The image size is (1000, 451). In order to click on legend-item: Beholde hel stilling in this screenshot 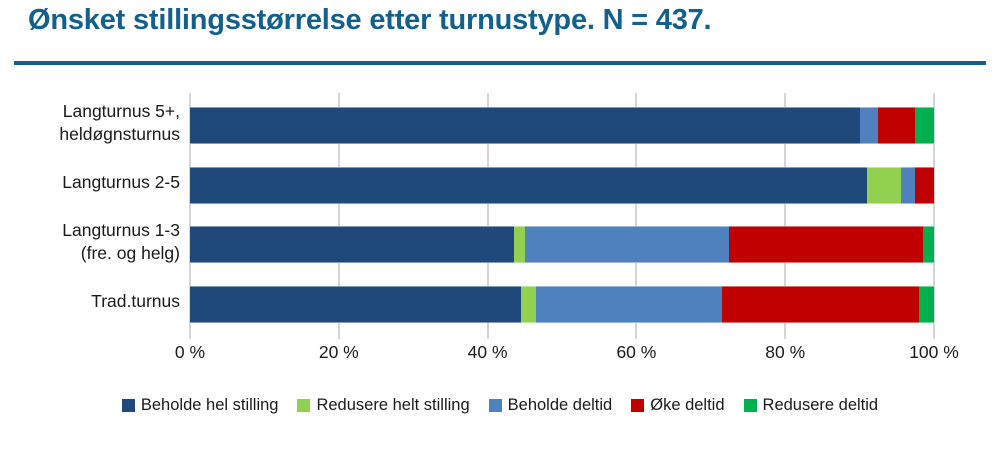, I will do `click(200, 405)`.